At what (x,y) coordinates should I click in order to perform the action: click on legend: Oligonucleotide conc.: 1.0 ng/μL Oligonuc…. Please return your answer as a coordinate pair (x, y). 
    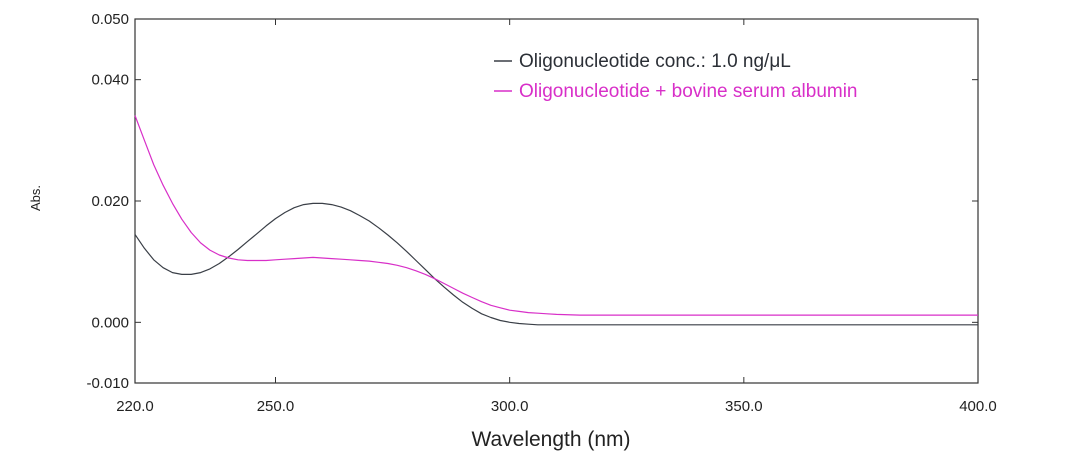
    Looking at the image, I should click on (676, 76).